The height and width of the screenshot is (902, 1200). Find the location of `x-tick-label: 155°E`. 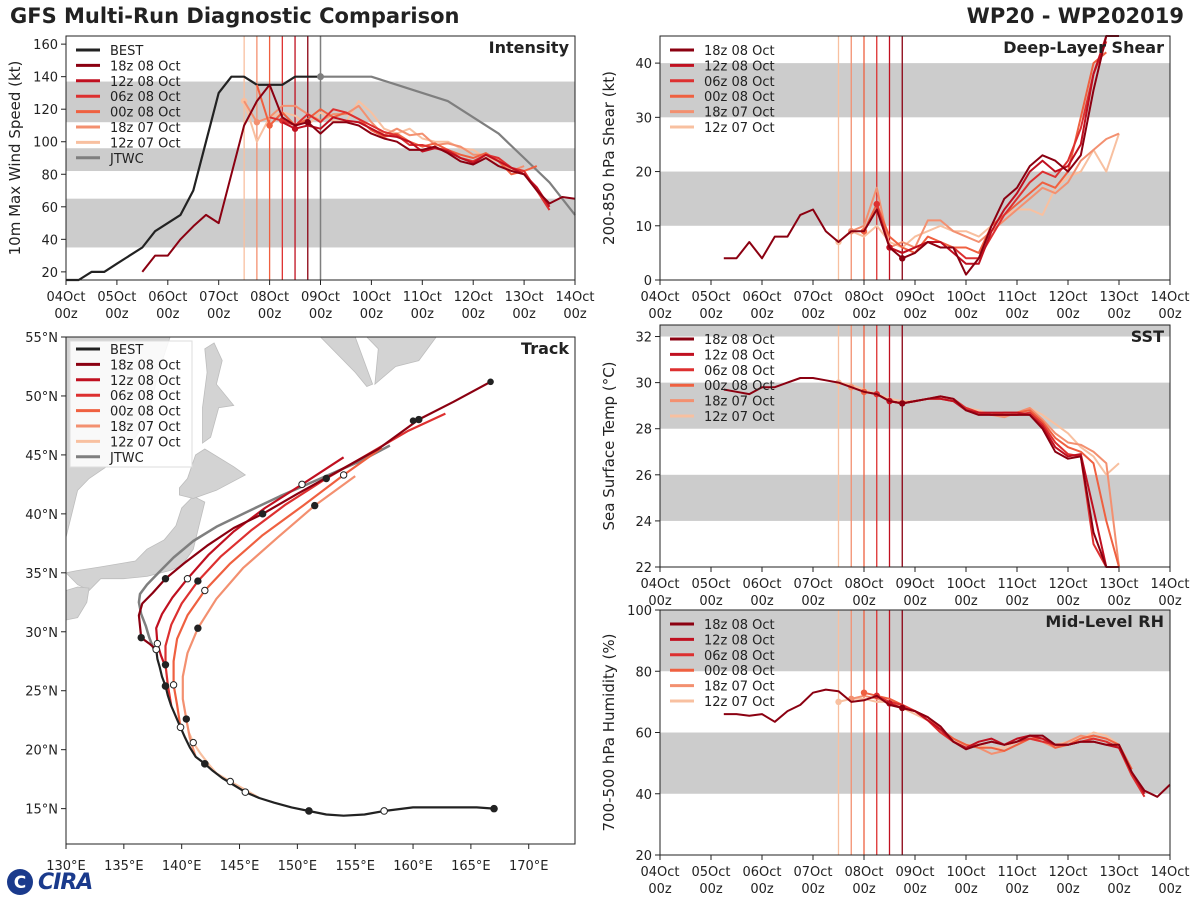

x-tick-label: 155°E is located at coordinates (355, 866).